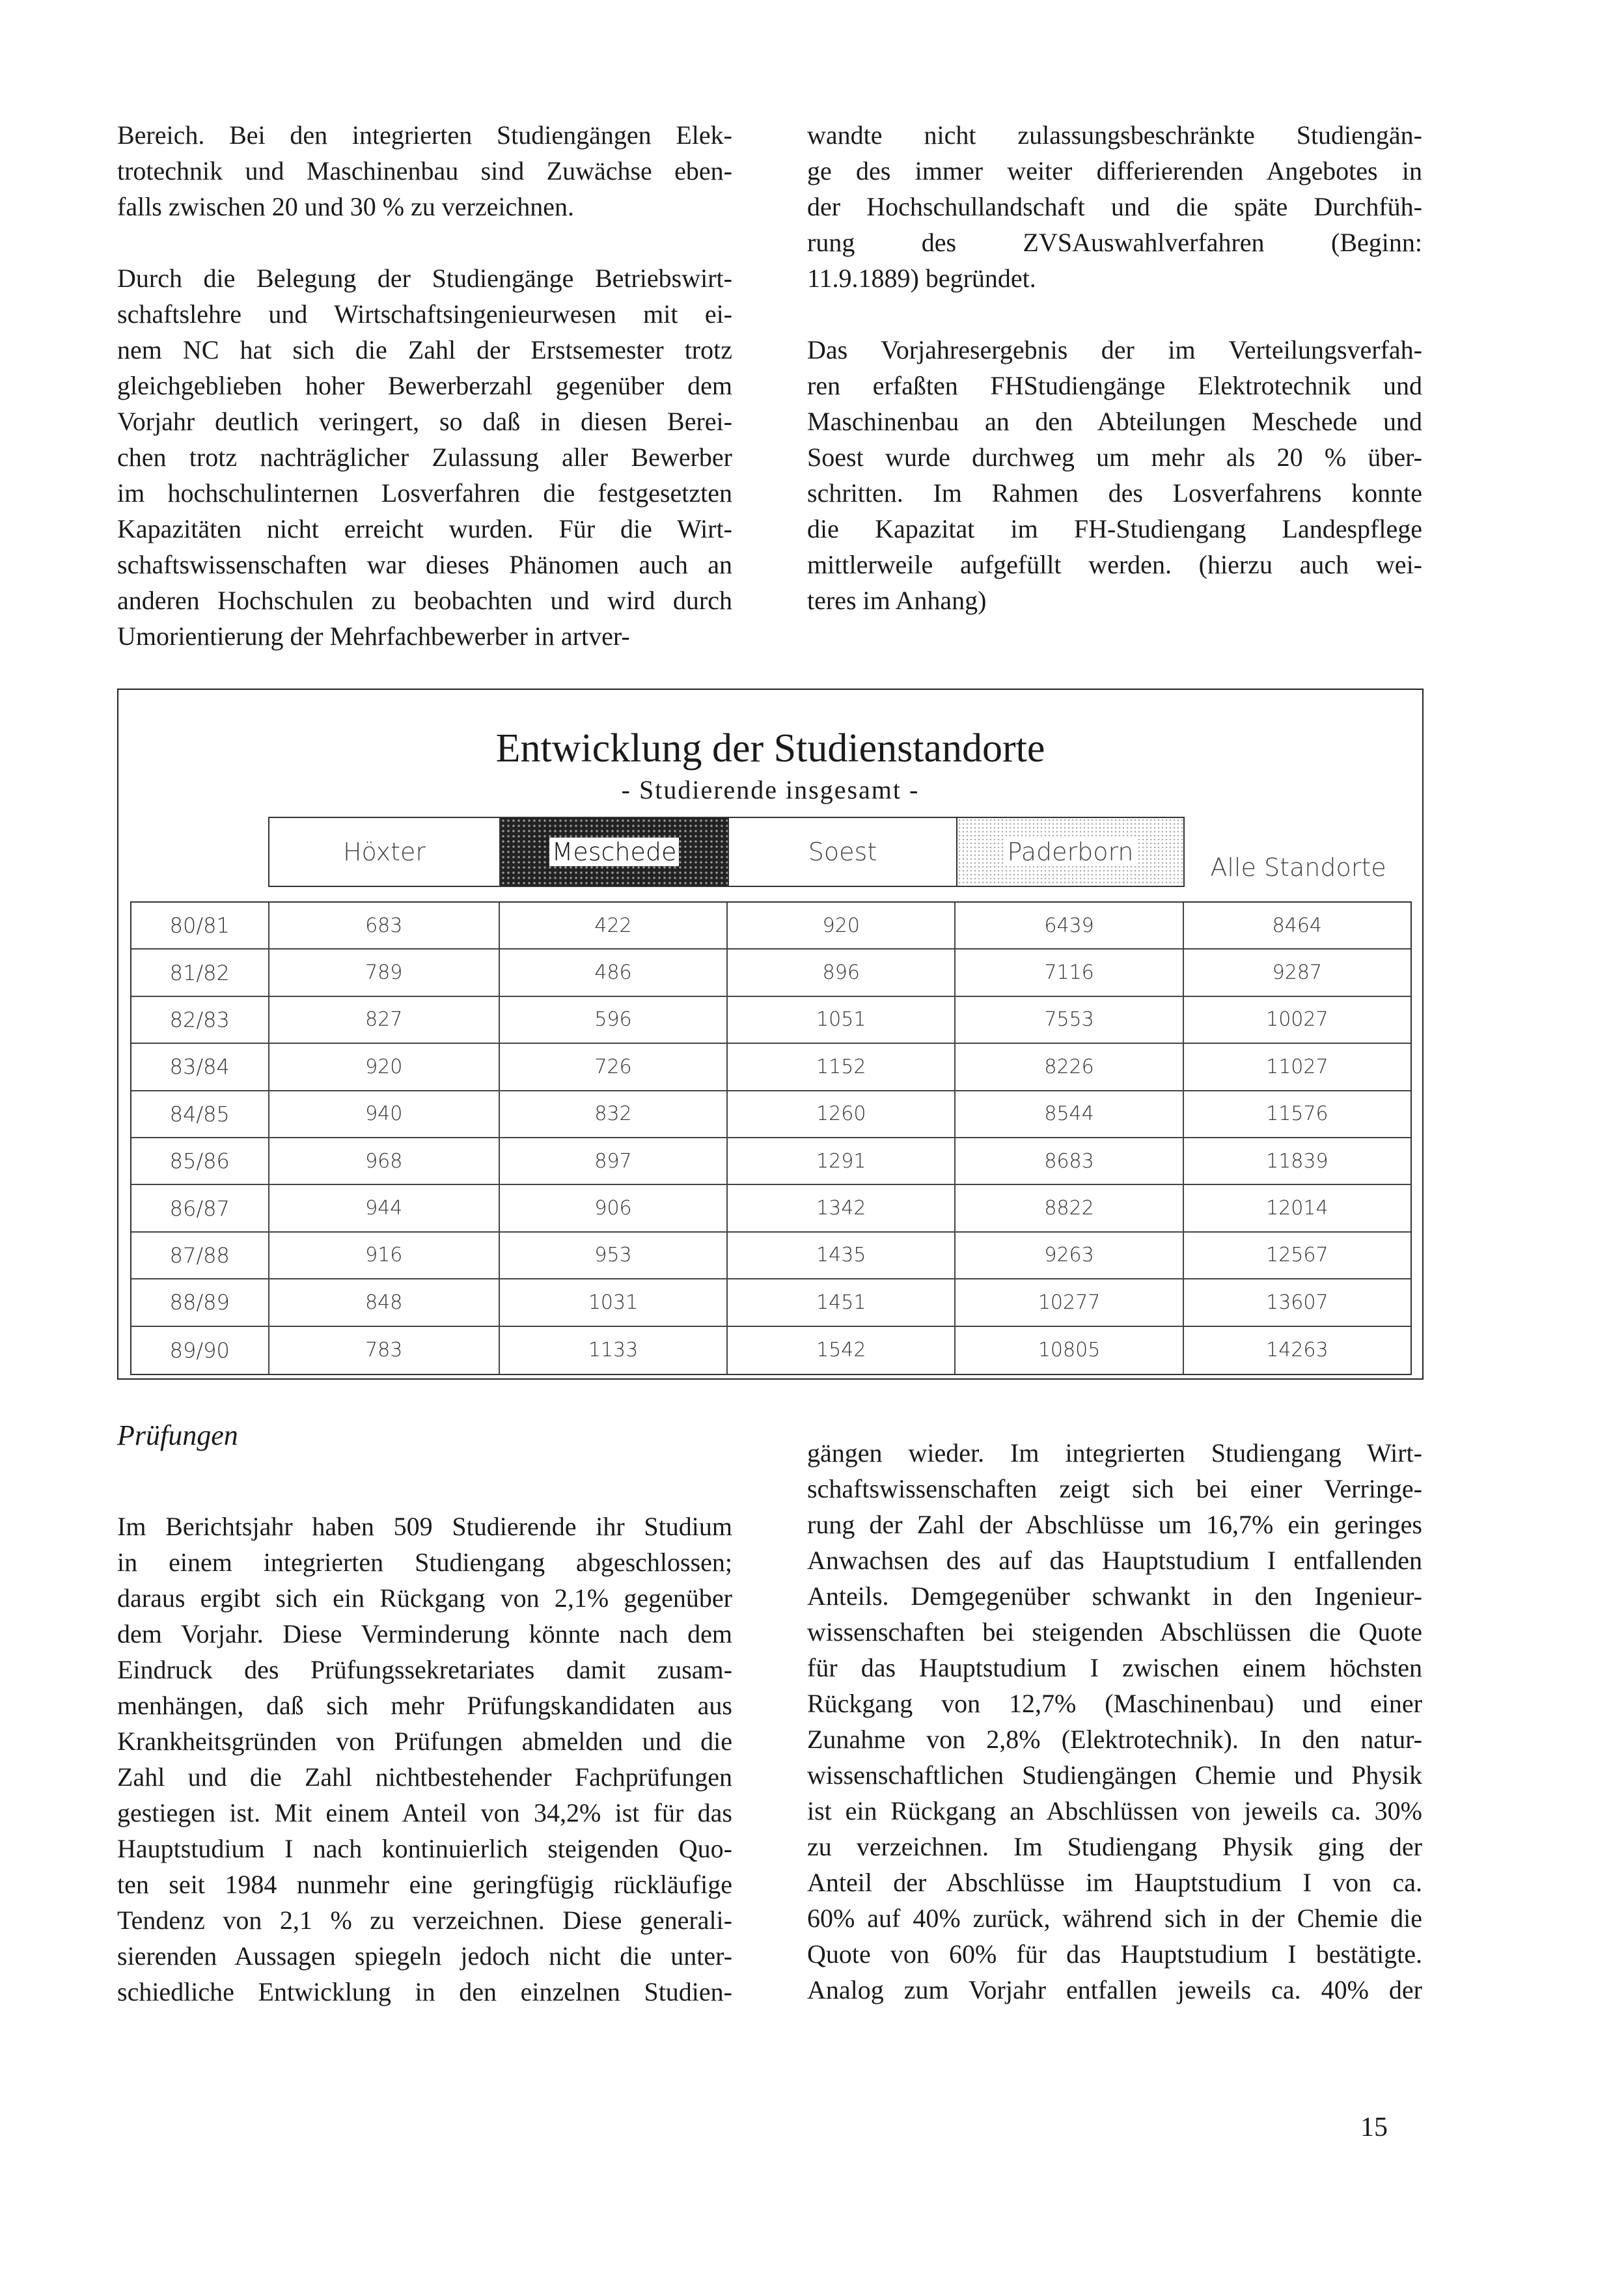 This screenshot has width=1624, height=2296. Describe the element at coordinates (614, 926) in the screenshot. I see `value-cell: 422` at that location.